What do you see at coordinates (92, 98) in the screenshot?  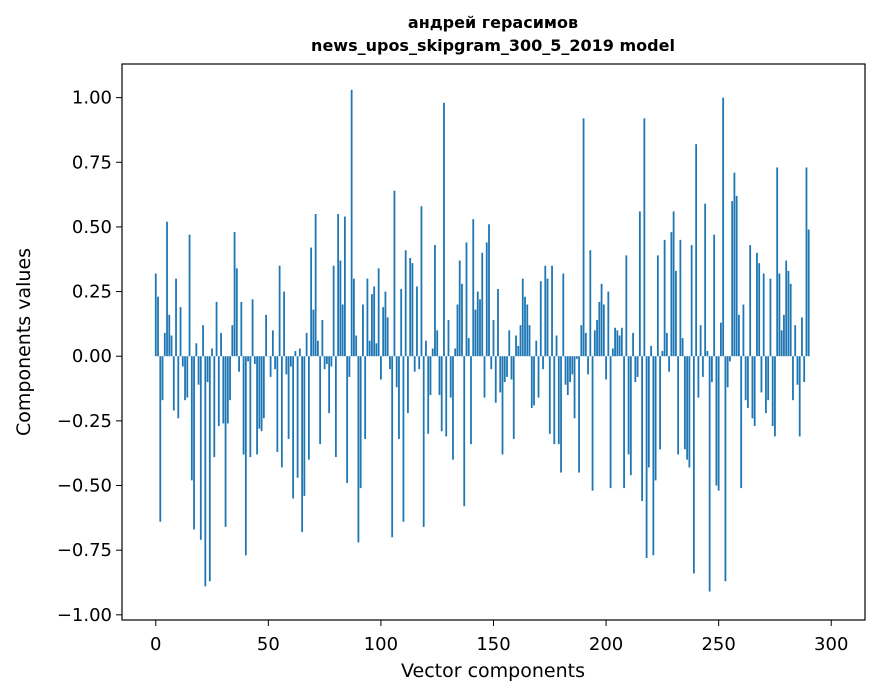 I see `y-tick-label: 1.00` at bounding box center [92, 98].